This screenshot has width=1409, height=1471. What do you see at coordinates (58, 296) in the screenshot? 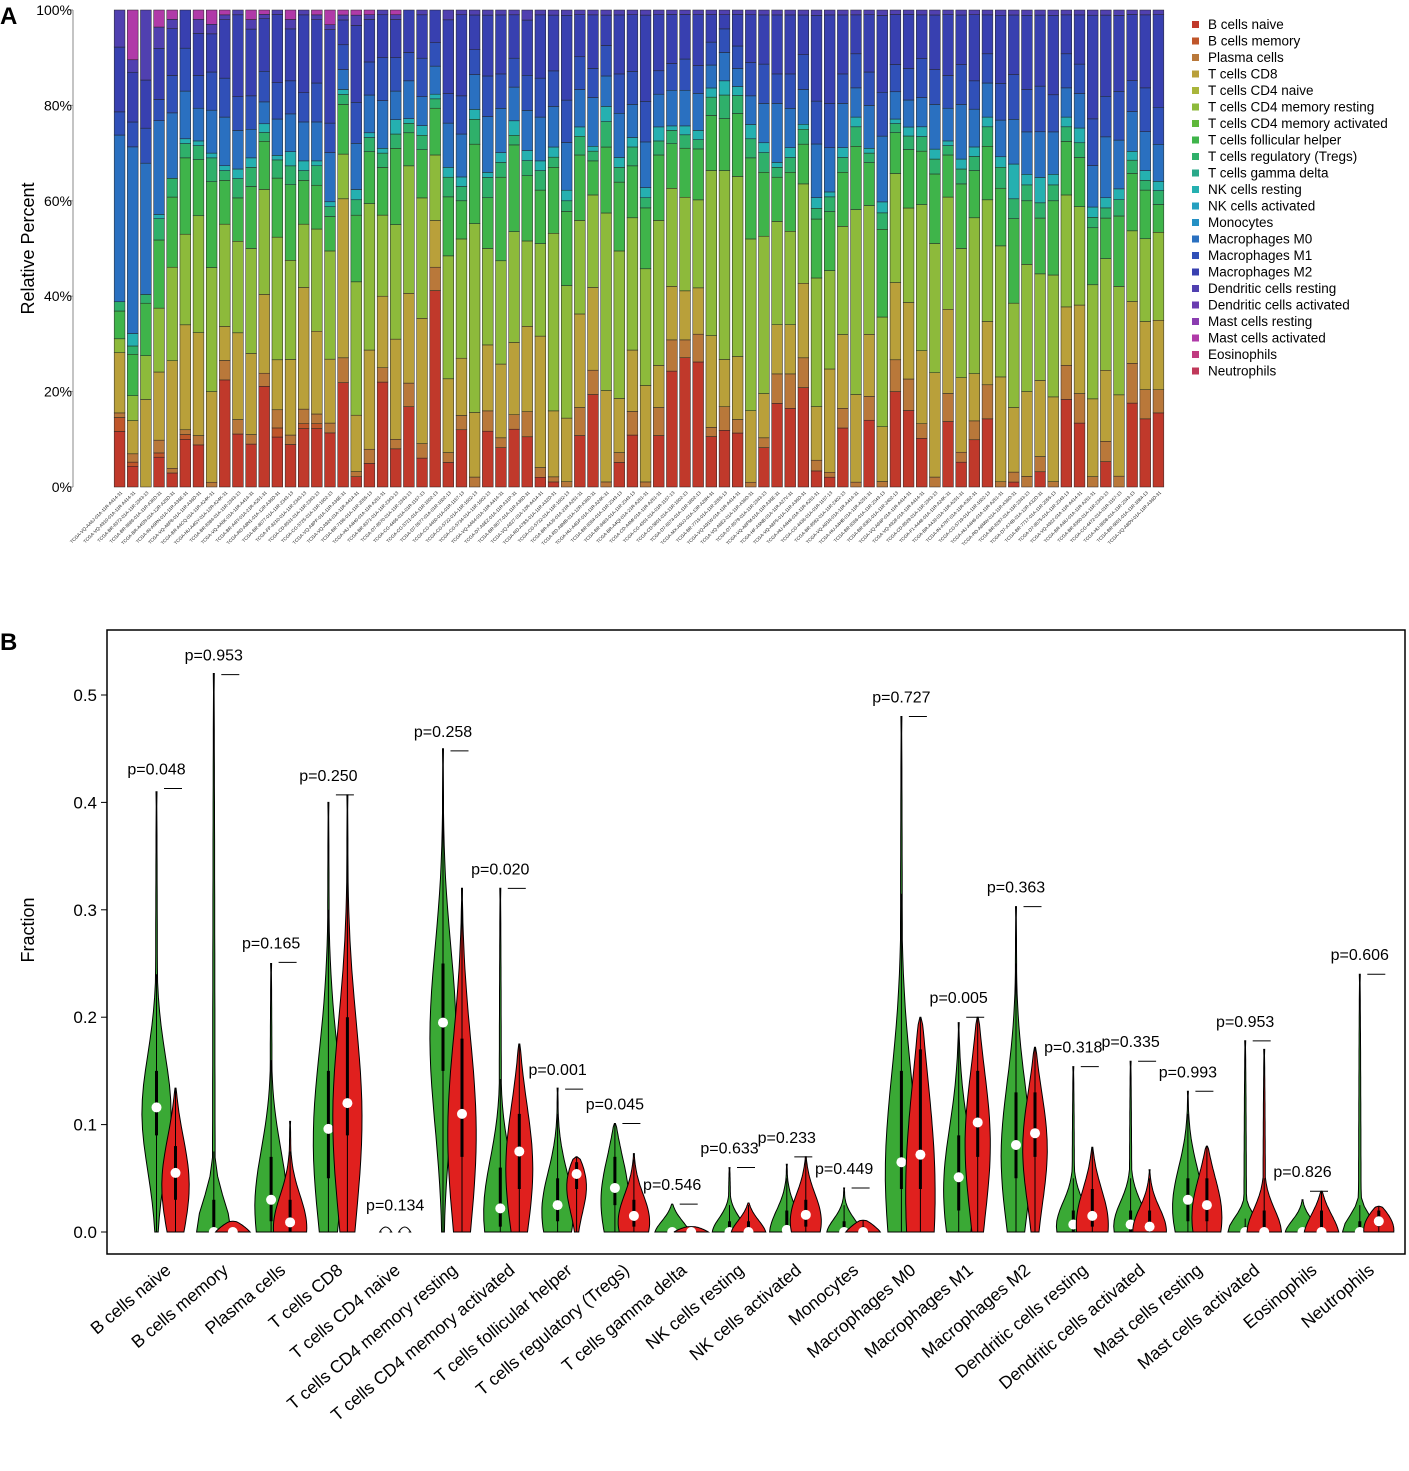
I see `y-tick-label: 40%` at bounding box center [58, 296].